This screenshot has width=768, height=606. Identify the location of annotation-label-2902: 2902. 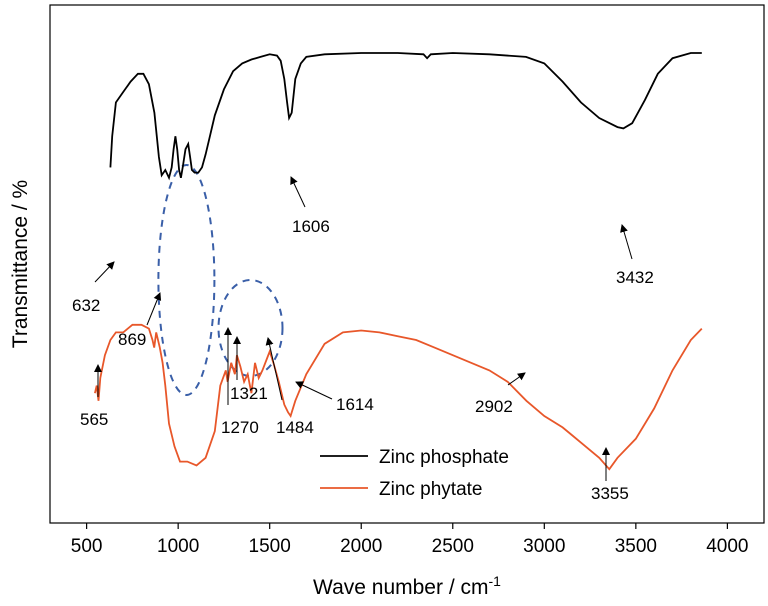
(494, 406).